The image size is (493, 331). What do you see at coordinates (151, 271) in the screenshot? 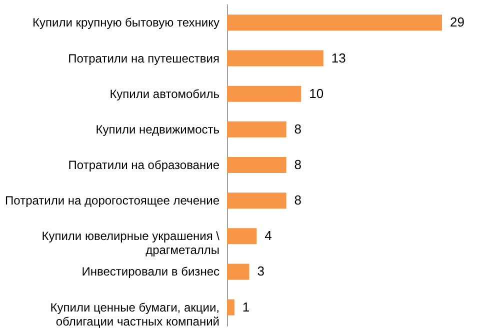
I see `y-tick-label: Инвестировали в бизнес` at bounding box center [151, 271].